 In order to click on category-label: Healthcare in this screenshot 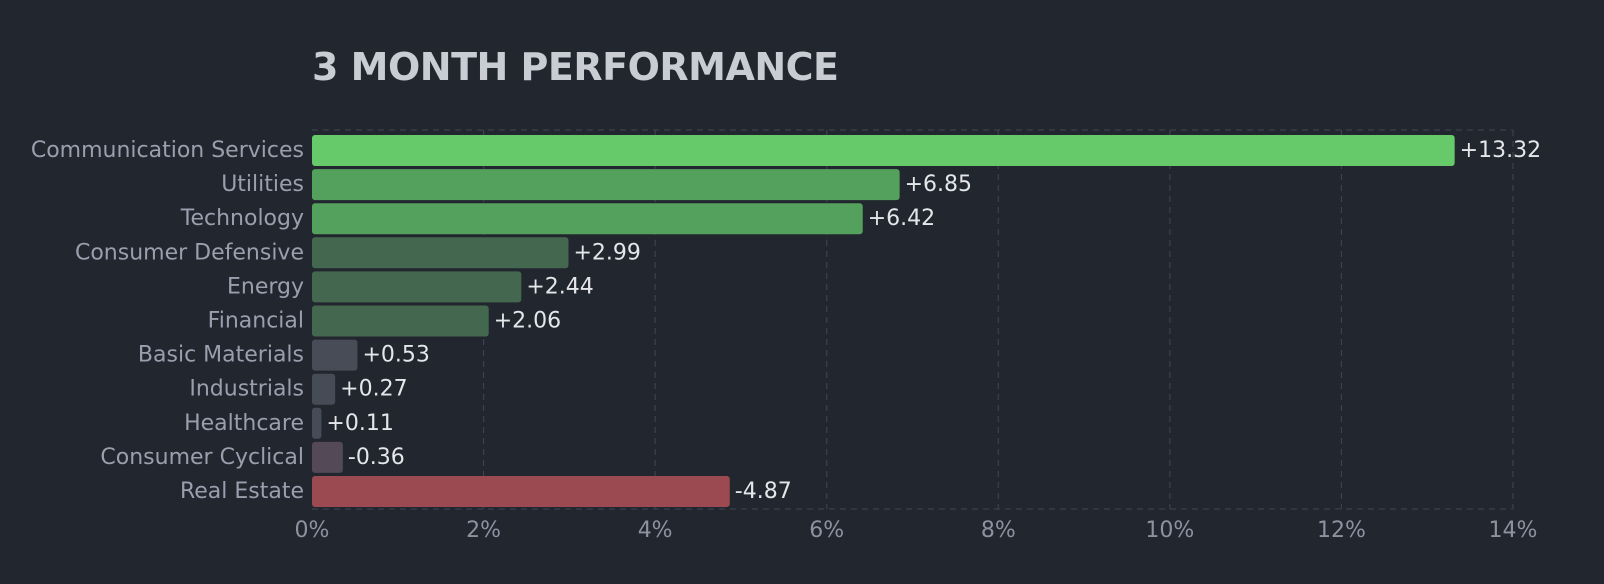, I will do `click(244, 423)`.